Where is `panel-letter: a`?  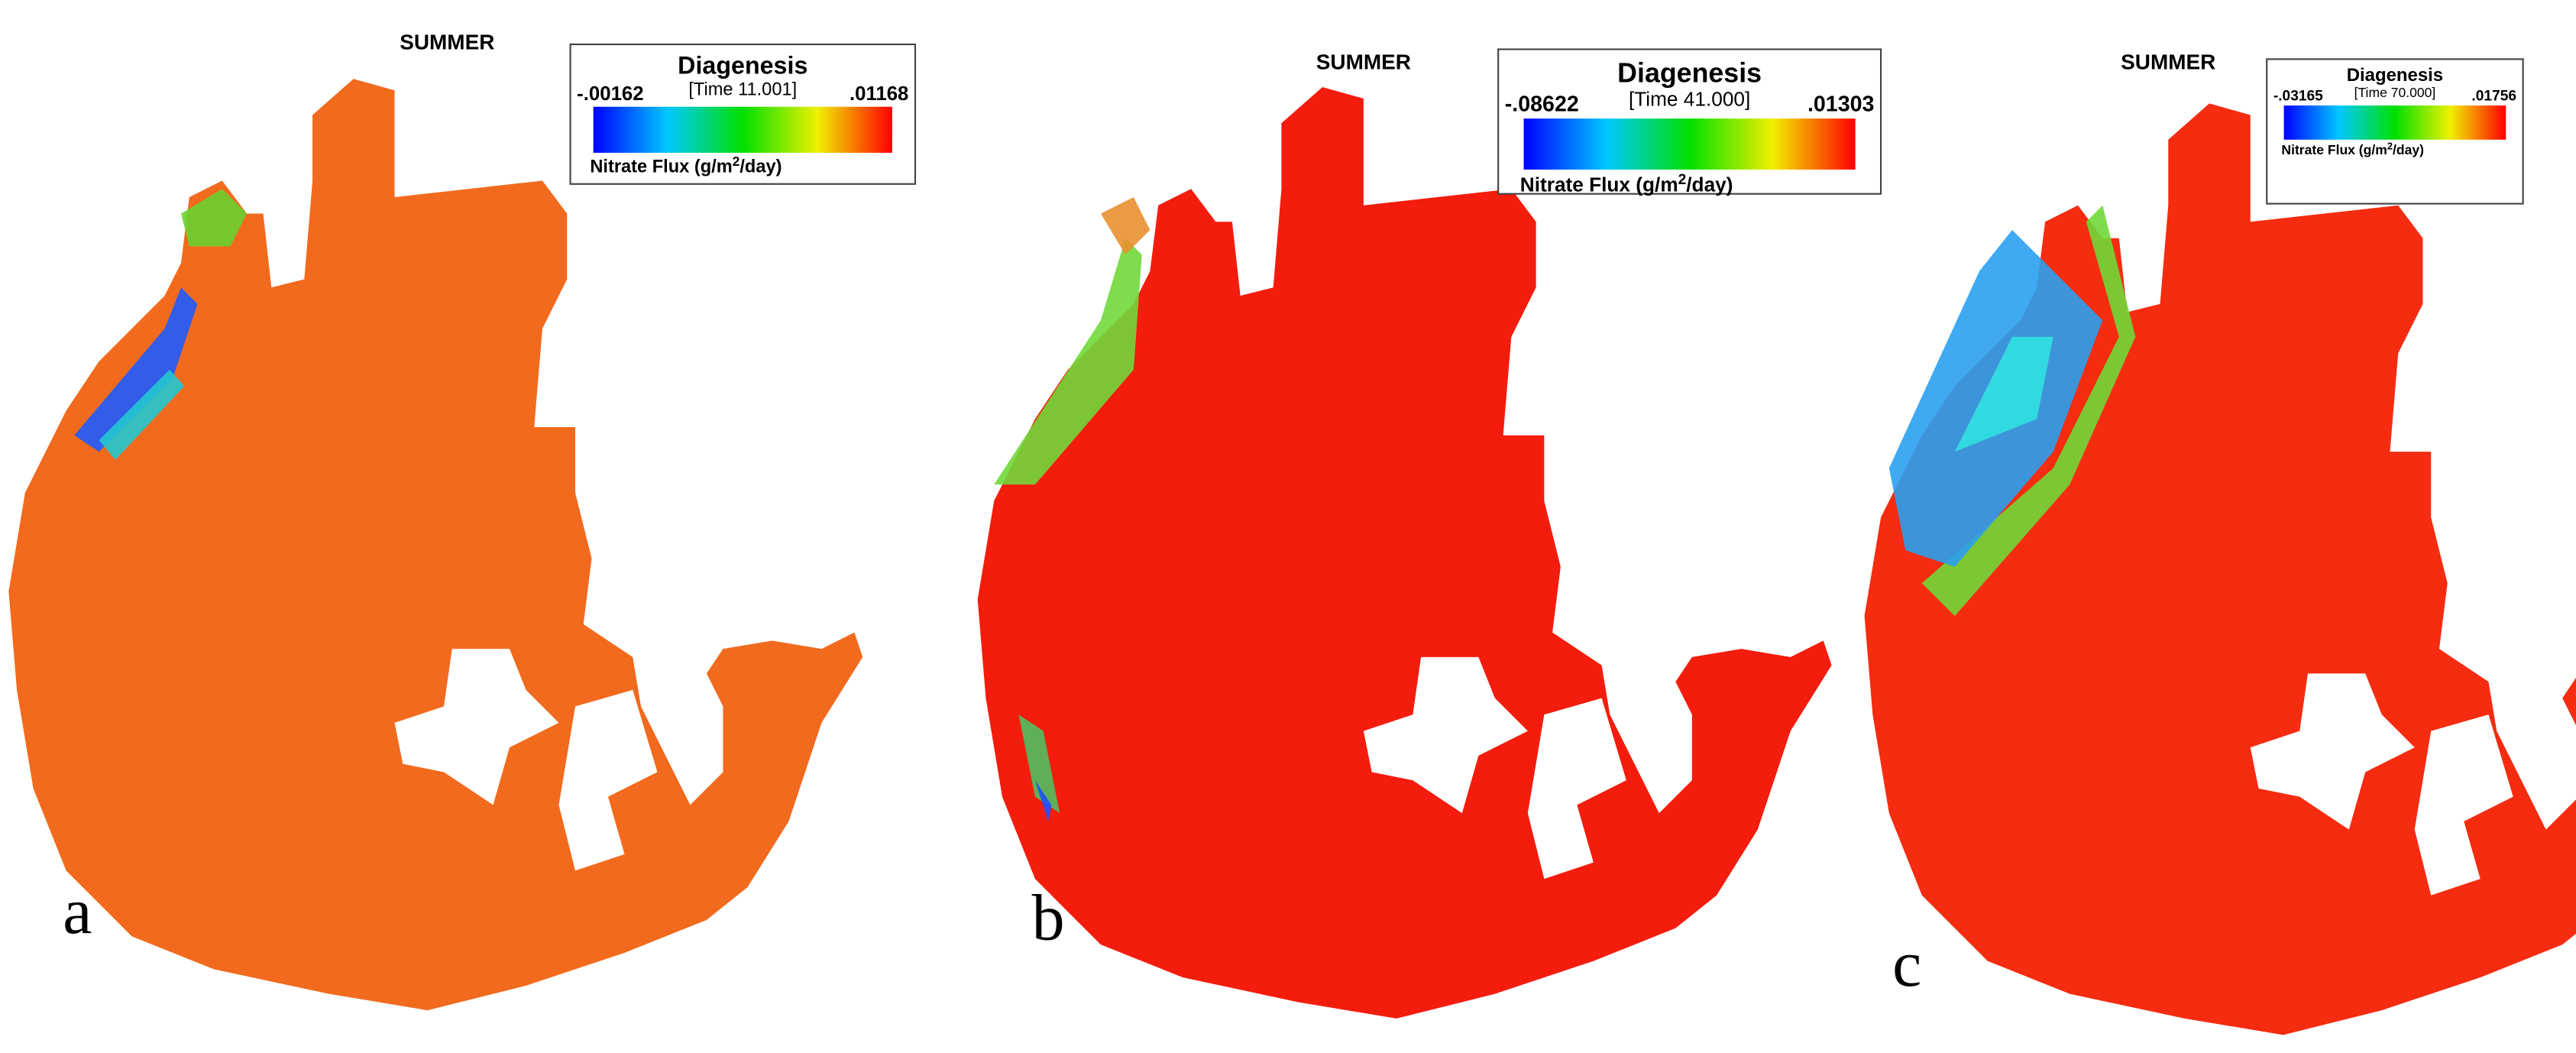
panel-letter: a is located at coordinates (77, 911).